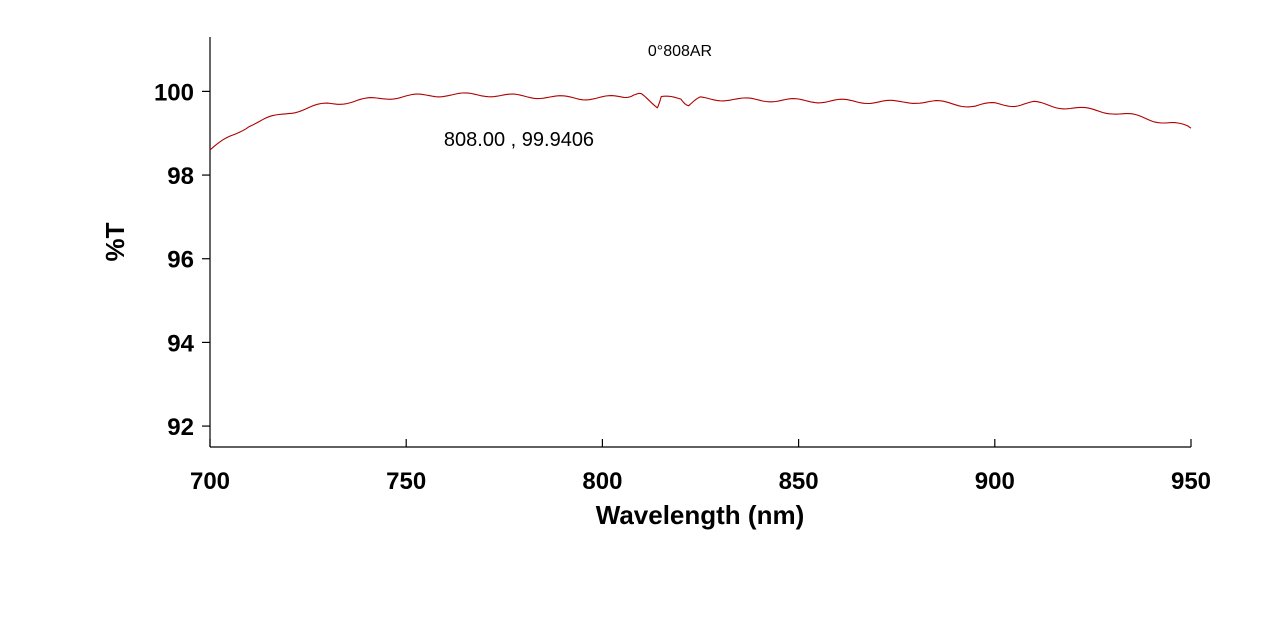 The image size is (1273, 624). What do you see at coordinates (995, 481) in the screenshot?
I see `x-tick-label: 900` at bounding box center [995, 481].